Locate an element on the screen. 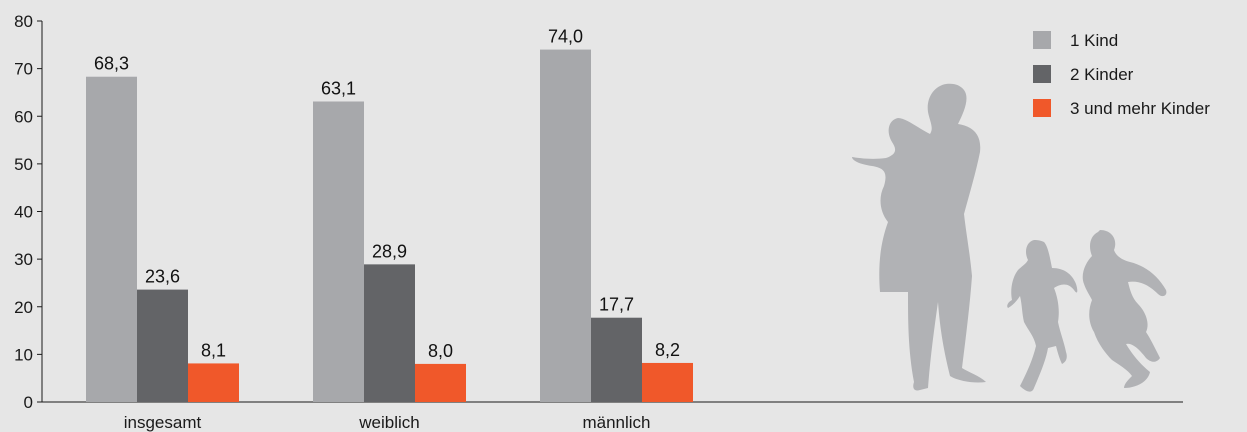 Image resolution: width=1247 pixels, height=432 pixels. woman-silhouette-icon is located at coordinates (919, 237).